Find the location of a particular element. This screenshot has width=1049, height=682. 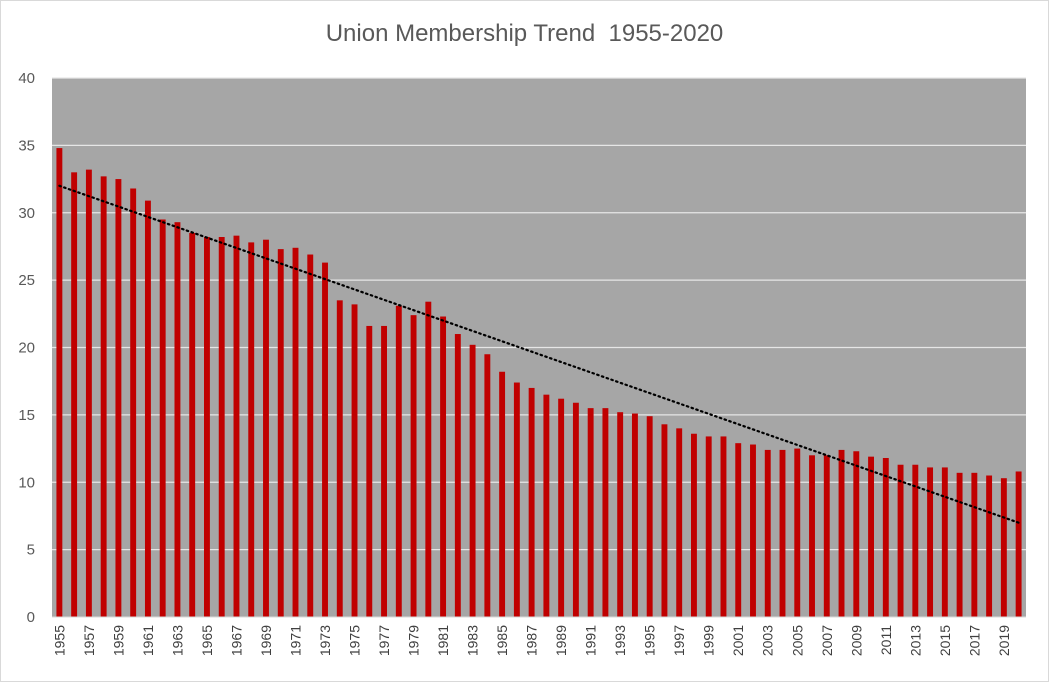

bar-2007 is located at coordinates (826, 536).